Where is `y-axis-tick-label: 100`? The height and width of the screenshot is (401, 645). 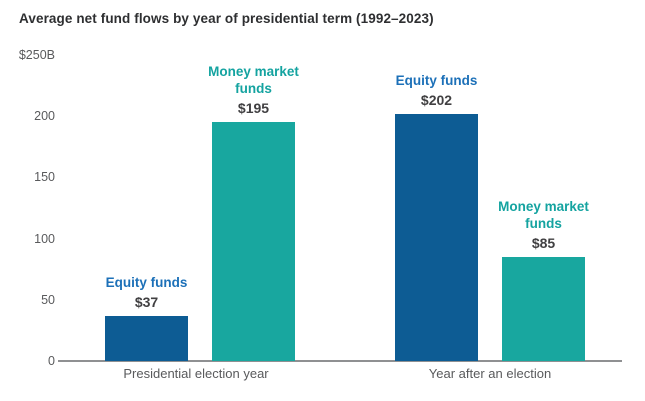 y-axis-tick-label: 100 is located at coordinates (44, 238).